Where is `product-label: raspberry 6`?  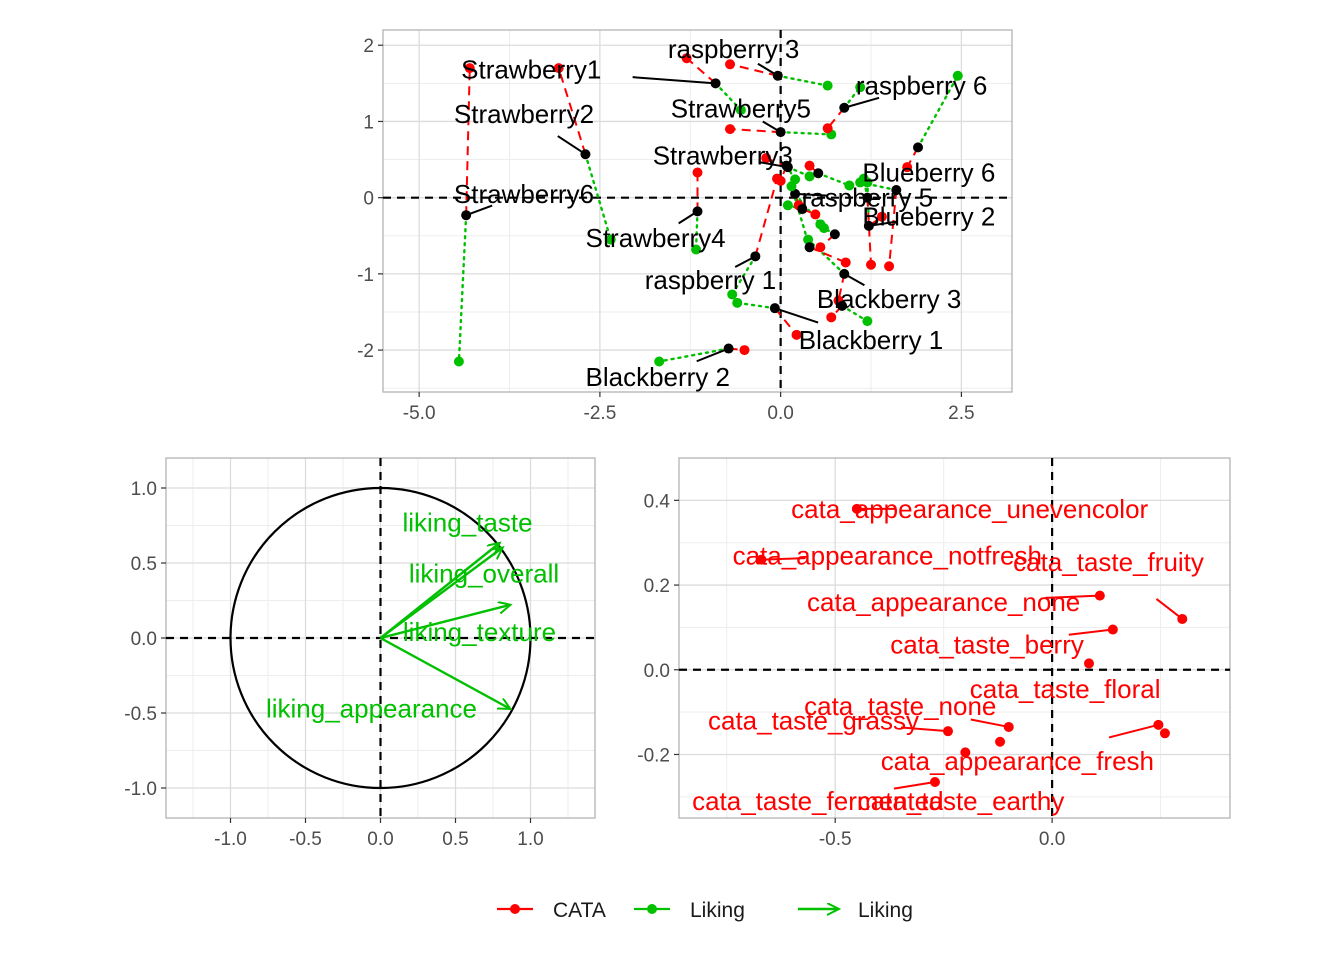
product-label: raspberry 6 is located at coordinates (922, 86).